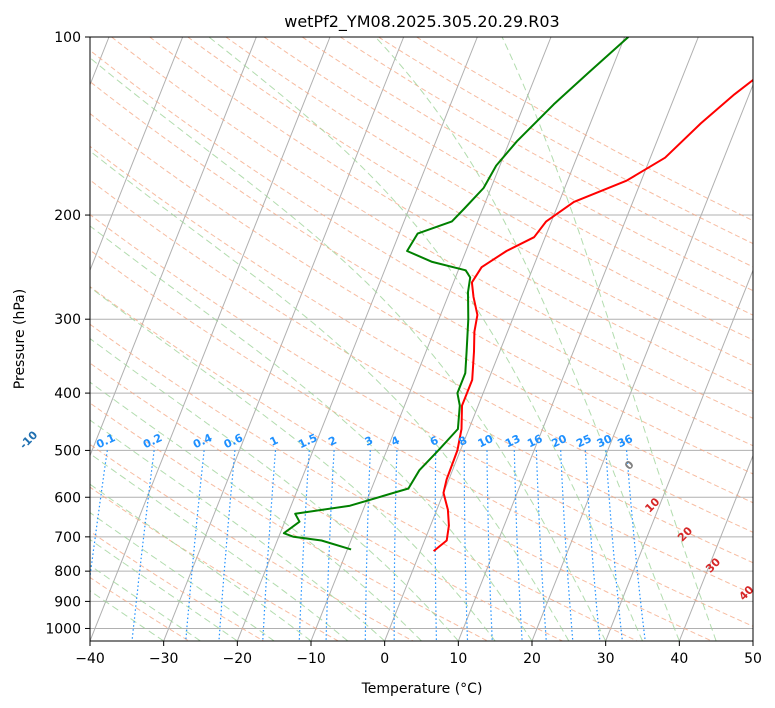 Image resolution: width=775 pixels, height=708 pixels. Describe the element at coordinates (67, 538) in the screenshot. I see `y-tick-label: 700` at that location.